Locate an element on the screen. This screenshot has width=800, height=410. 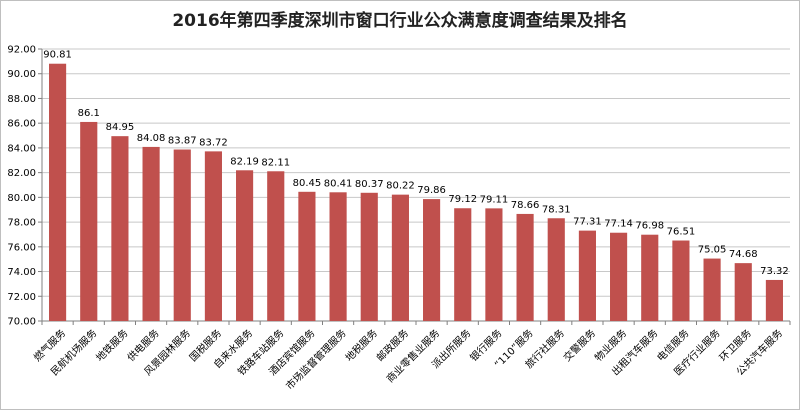
data-label: 90.81 is located at coordinates (57, 55).